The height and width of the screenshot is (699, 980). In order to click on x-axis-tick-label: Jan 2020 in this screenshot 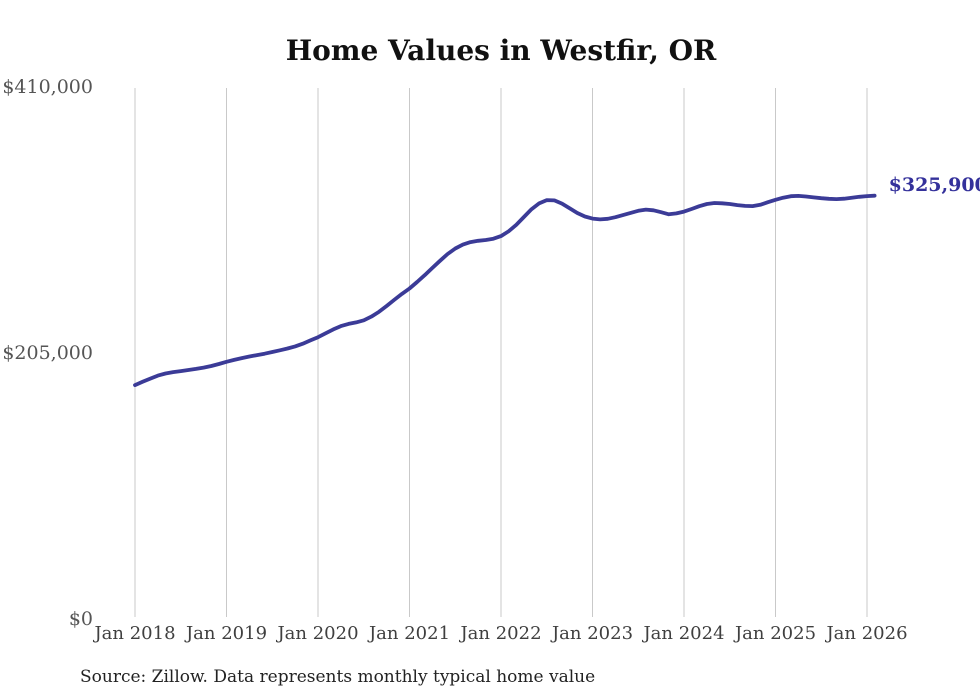, I will do `click(318, 633)`.